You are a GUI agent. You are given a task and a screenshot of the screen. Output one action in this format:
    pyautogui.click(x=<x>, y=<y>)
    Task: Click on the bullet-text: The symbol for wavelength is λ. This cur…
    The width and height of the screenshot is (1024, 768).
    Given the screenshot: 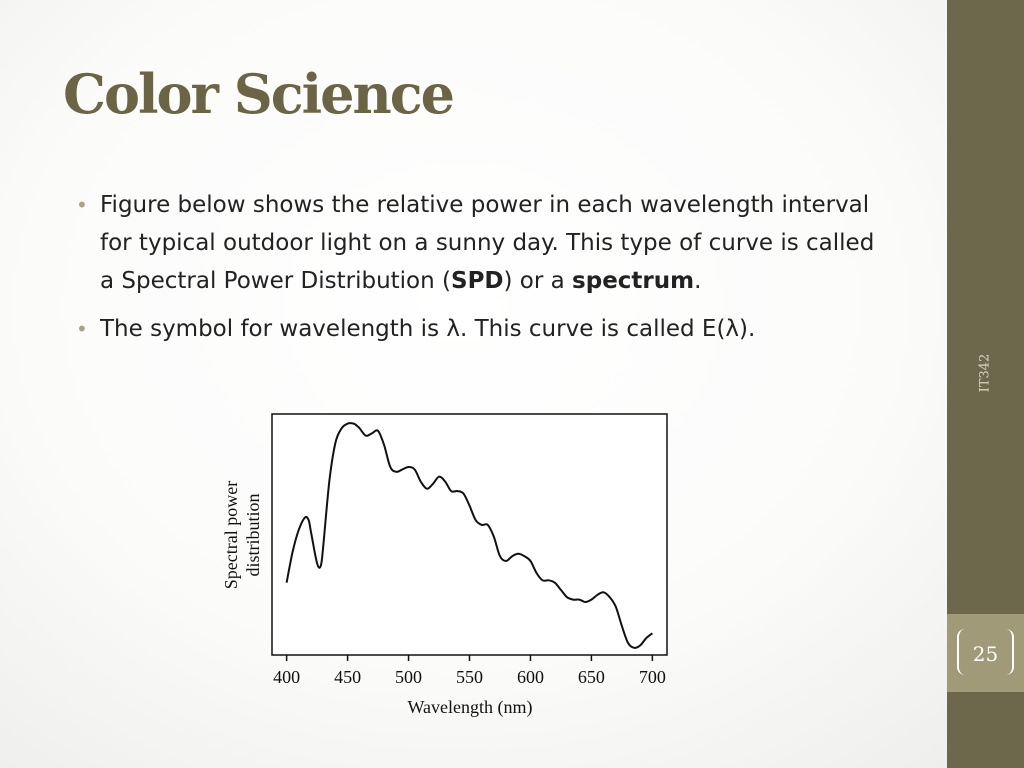 What is the action you would take?
    pyautogui.click(x=428, y=329)
    